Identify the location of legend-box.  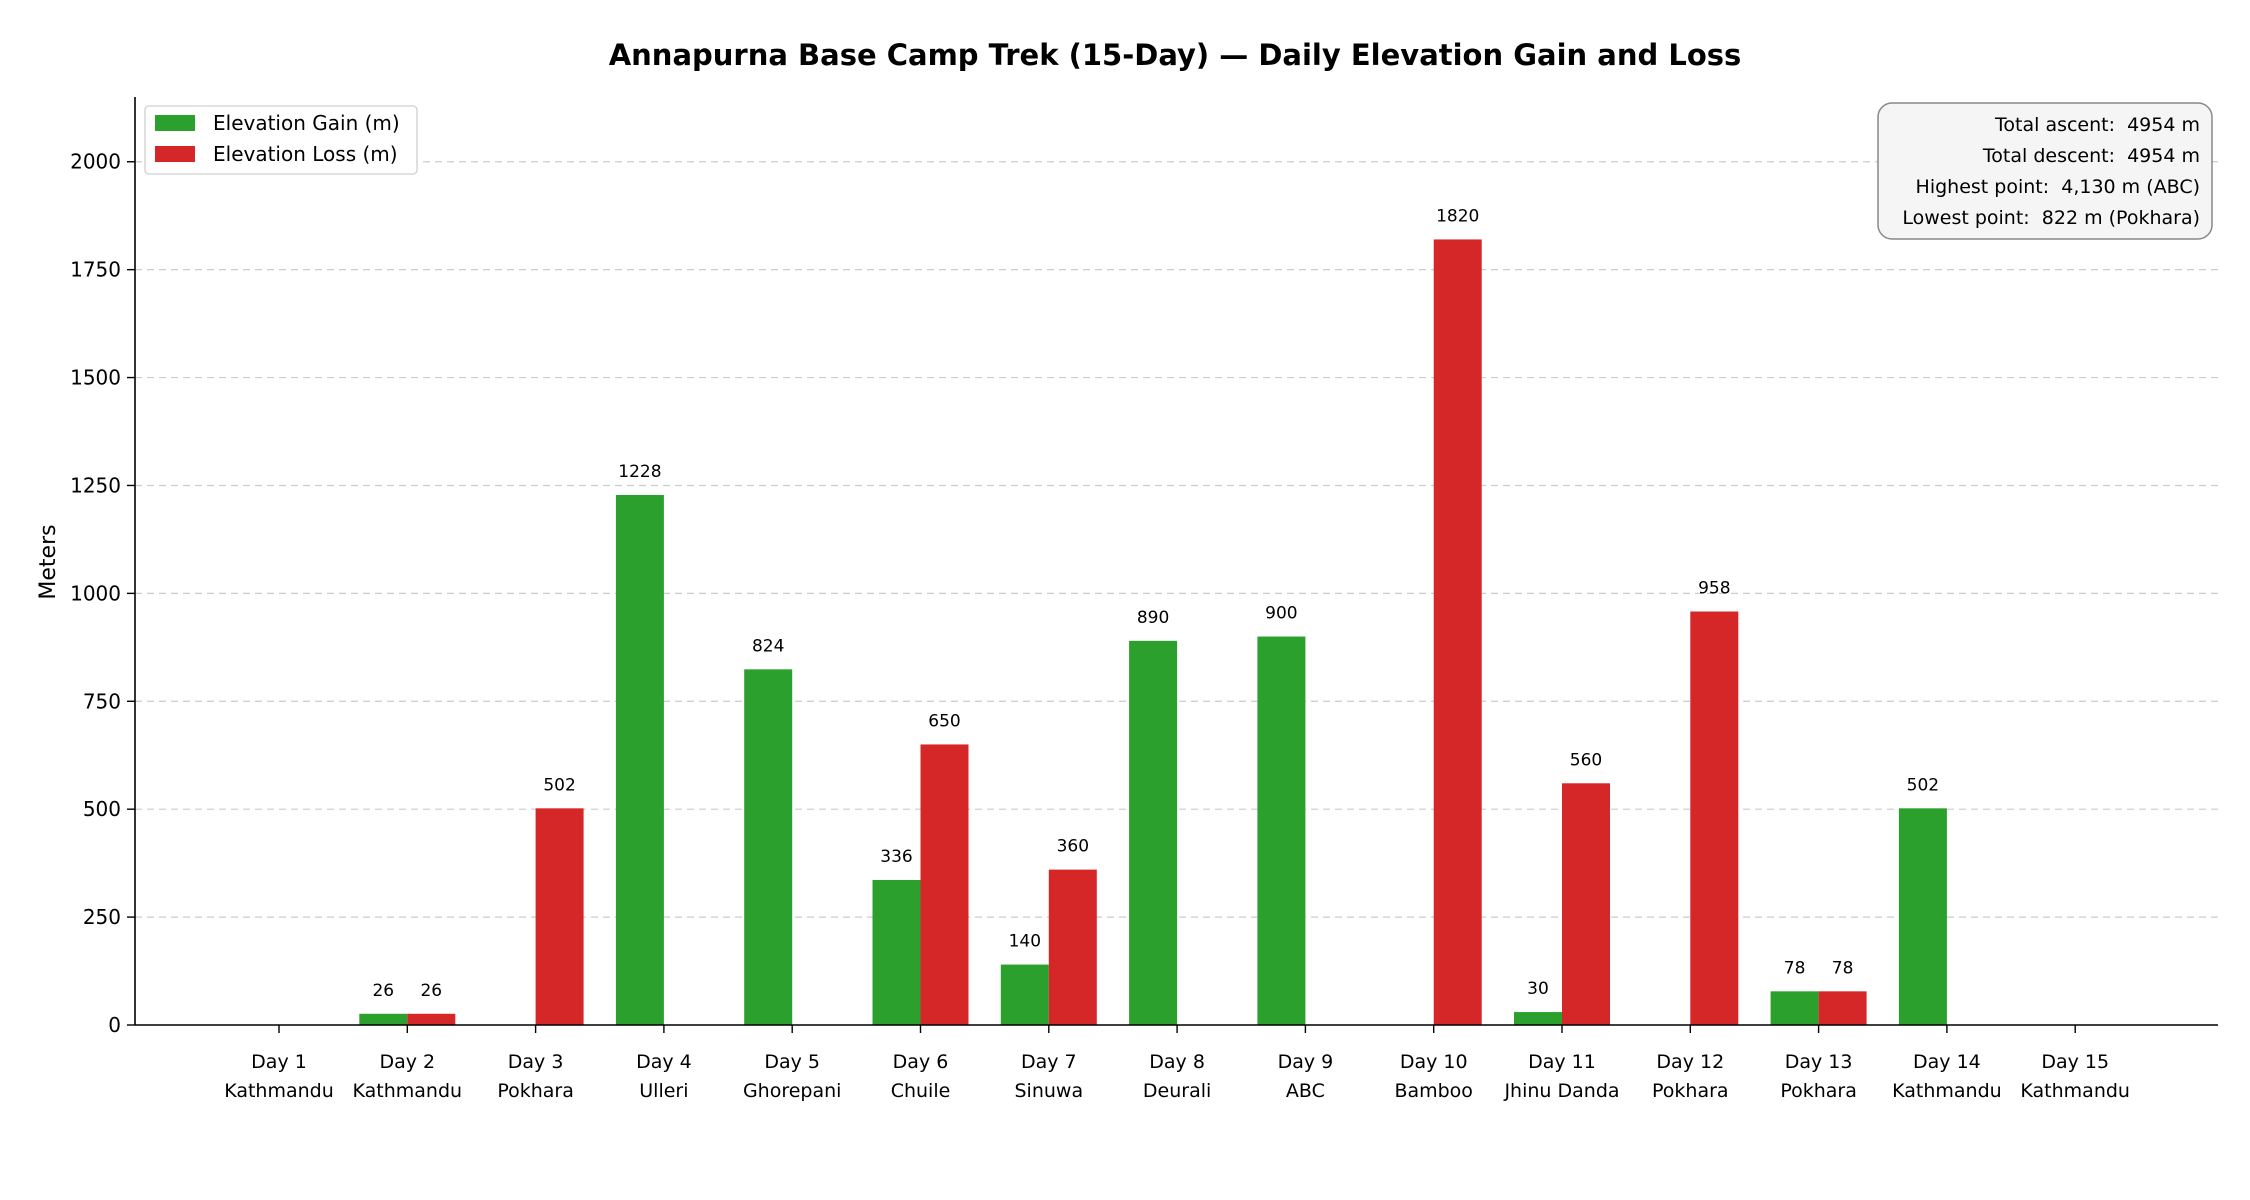
(281, 140).